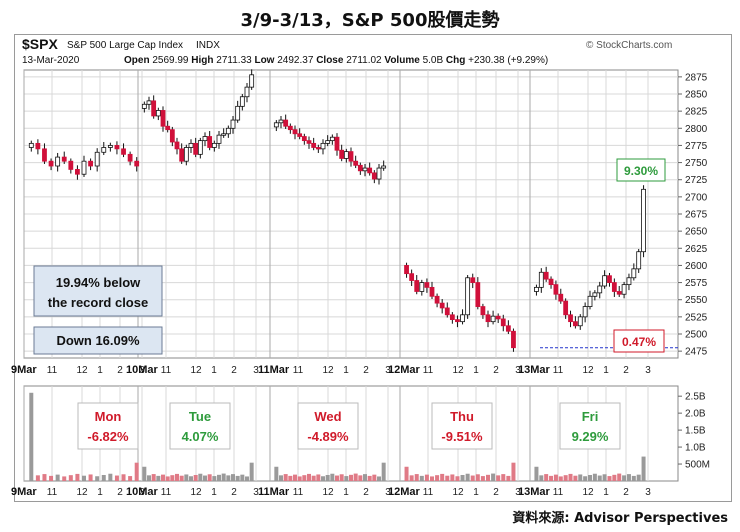 Image resolution: width=740 pixels, height=532 pixels. Describe the element at coordinates (98, 282) in the screenshot. I see `record-note-text: 19.94% below` at that location.